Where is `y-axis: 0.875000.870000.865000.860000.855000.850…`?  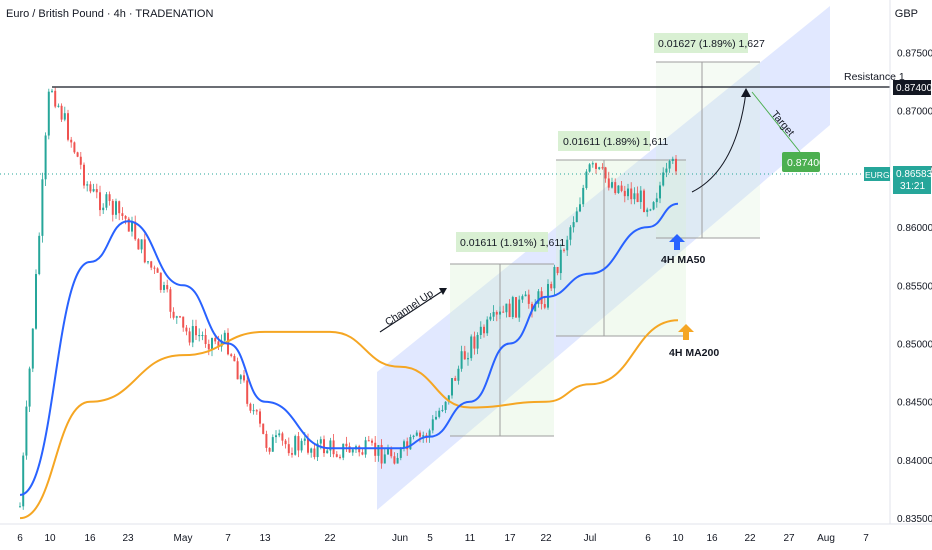
y-axis: 0.875000.870000.865000.860000.855000.850… is located at coordinates (914, 286).